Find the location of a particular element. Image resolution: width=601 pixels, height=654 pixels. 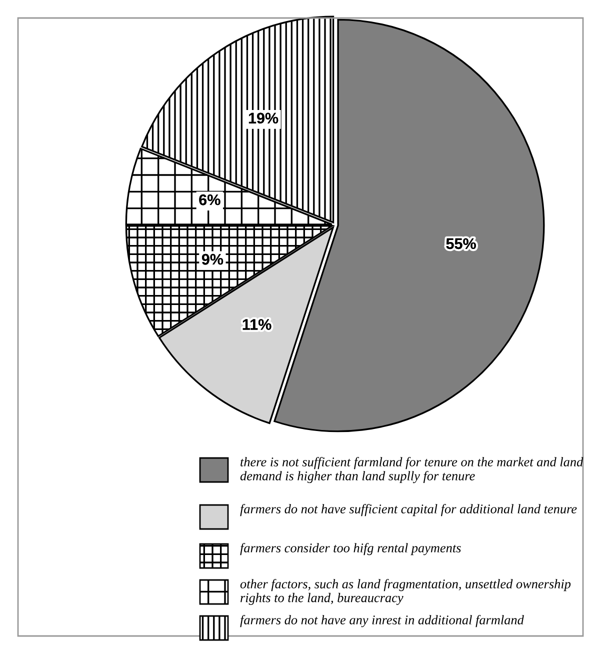

data-label: 9% is located at coordinates (213, 259).